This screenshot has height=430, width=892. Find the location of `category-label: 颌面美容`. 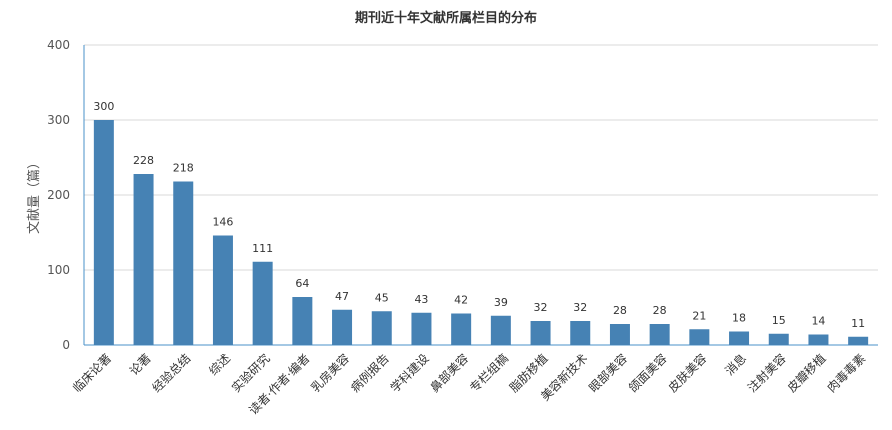

category-label: 颌面美容 is located at coordinates (647, 373).